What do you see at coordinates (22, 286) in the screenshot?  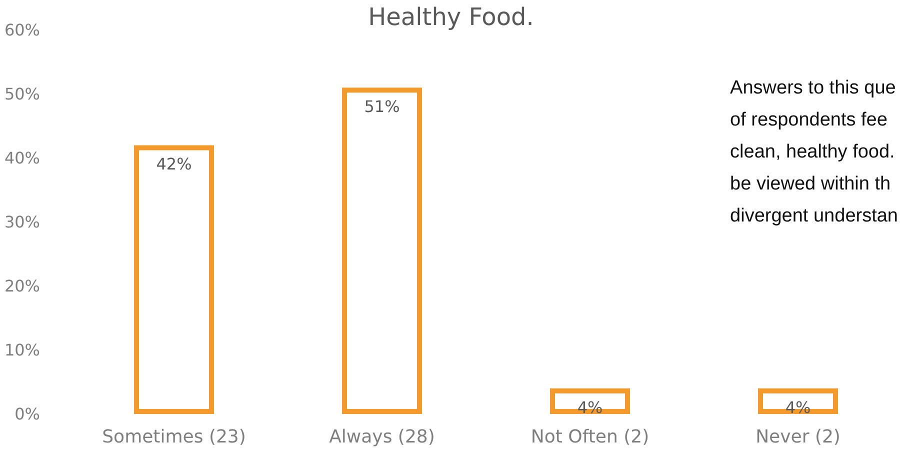 I see `y-tick-label: 20%` at bounding box center [22, 286].